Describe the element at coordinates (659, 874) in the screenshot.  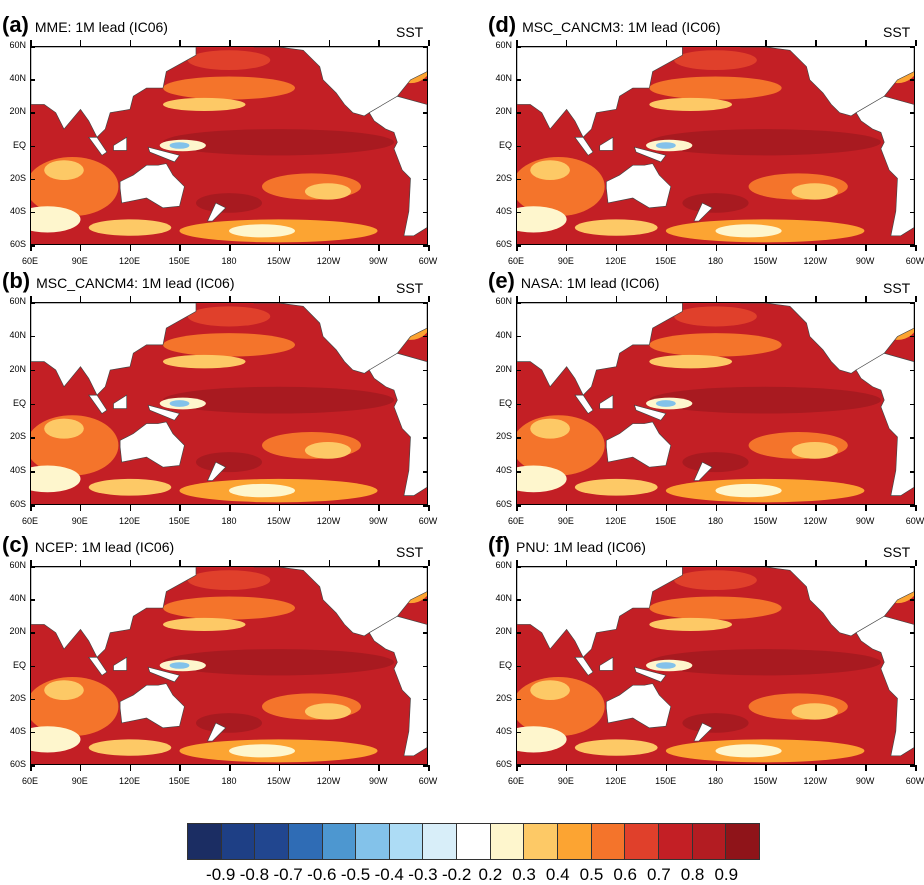
I see `colorbar-label: 0.7` at that location.